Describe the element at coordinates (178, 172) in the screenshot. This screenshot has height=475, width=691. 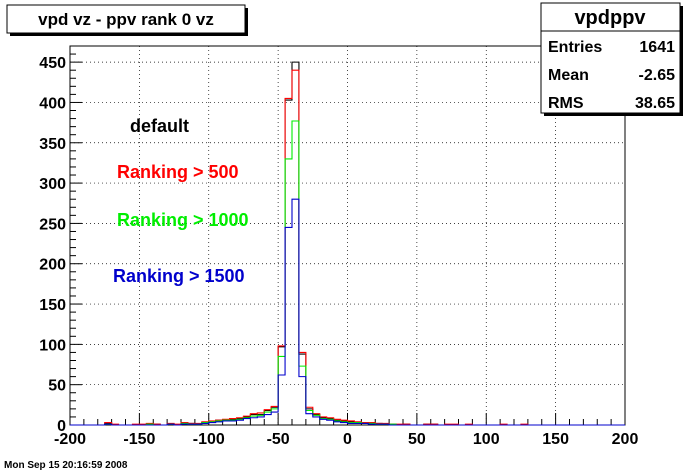
I see `annotation-ranking-500: Ranking > 500` at that location.